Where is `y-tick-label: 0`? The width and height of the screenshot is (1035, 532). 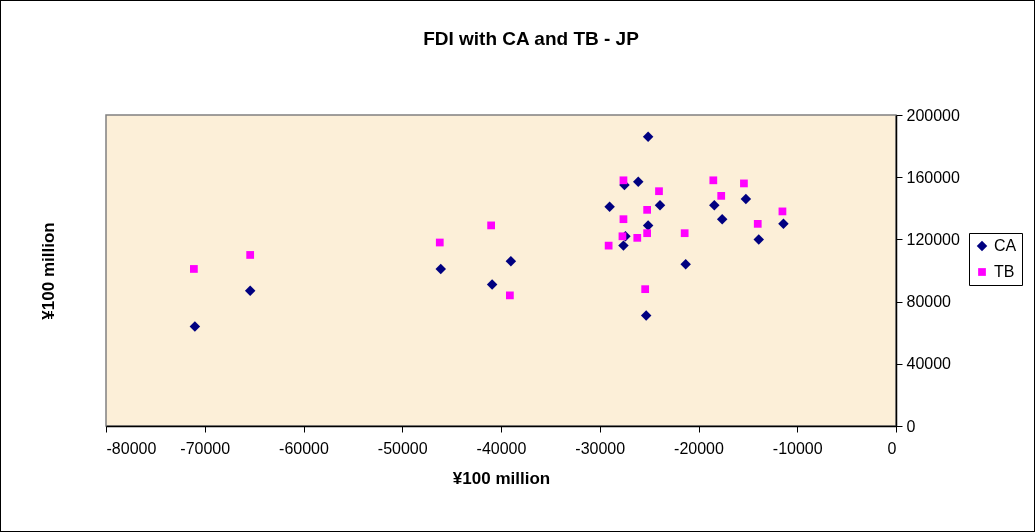
y-tick-label: 0 is located at coordinates (911, 426).